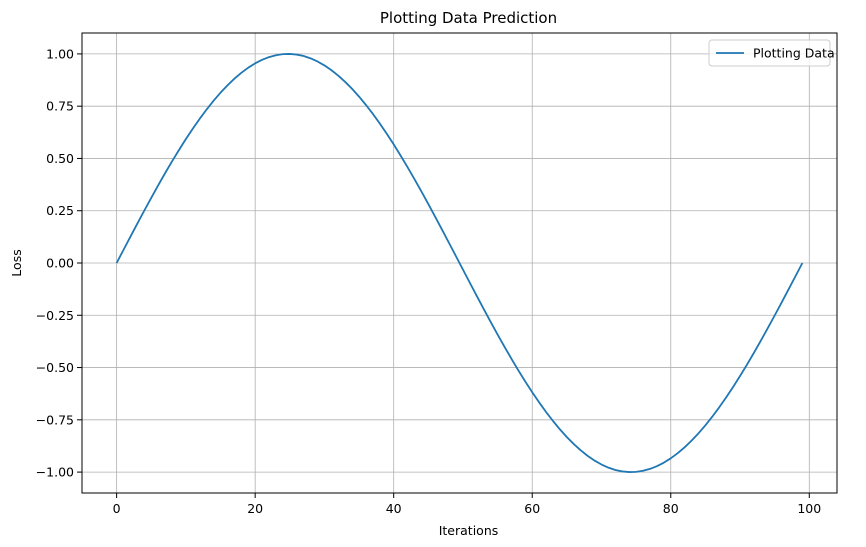 The image size is (866, 547). Describe the element at coordinates (16, 262) in the screenshot. I see `y-axis-title: Loss` at that location.